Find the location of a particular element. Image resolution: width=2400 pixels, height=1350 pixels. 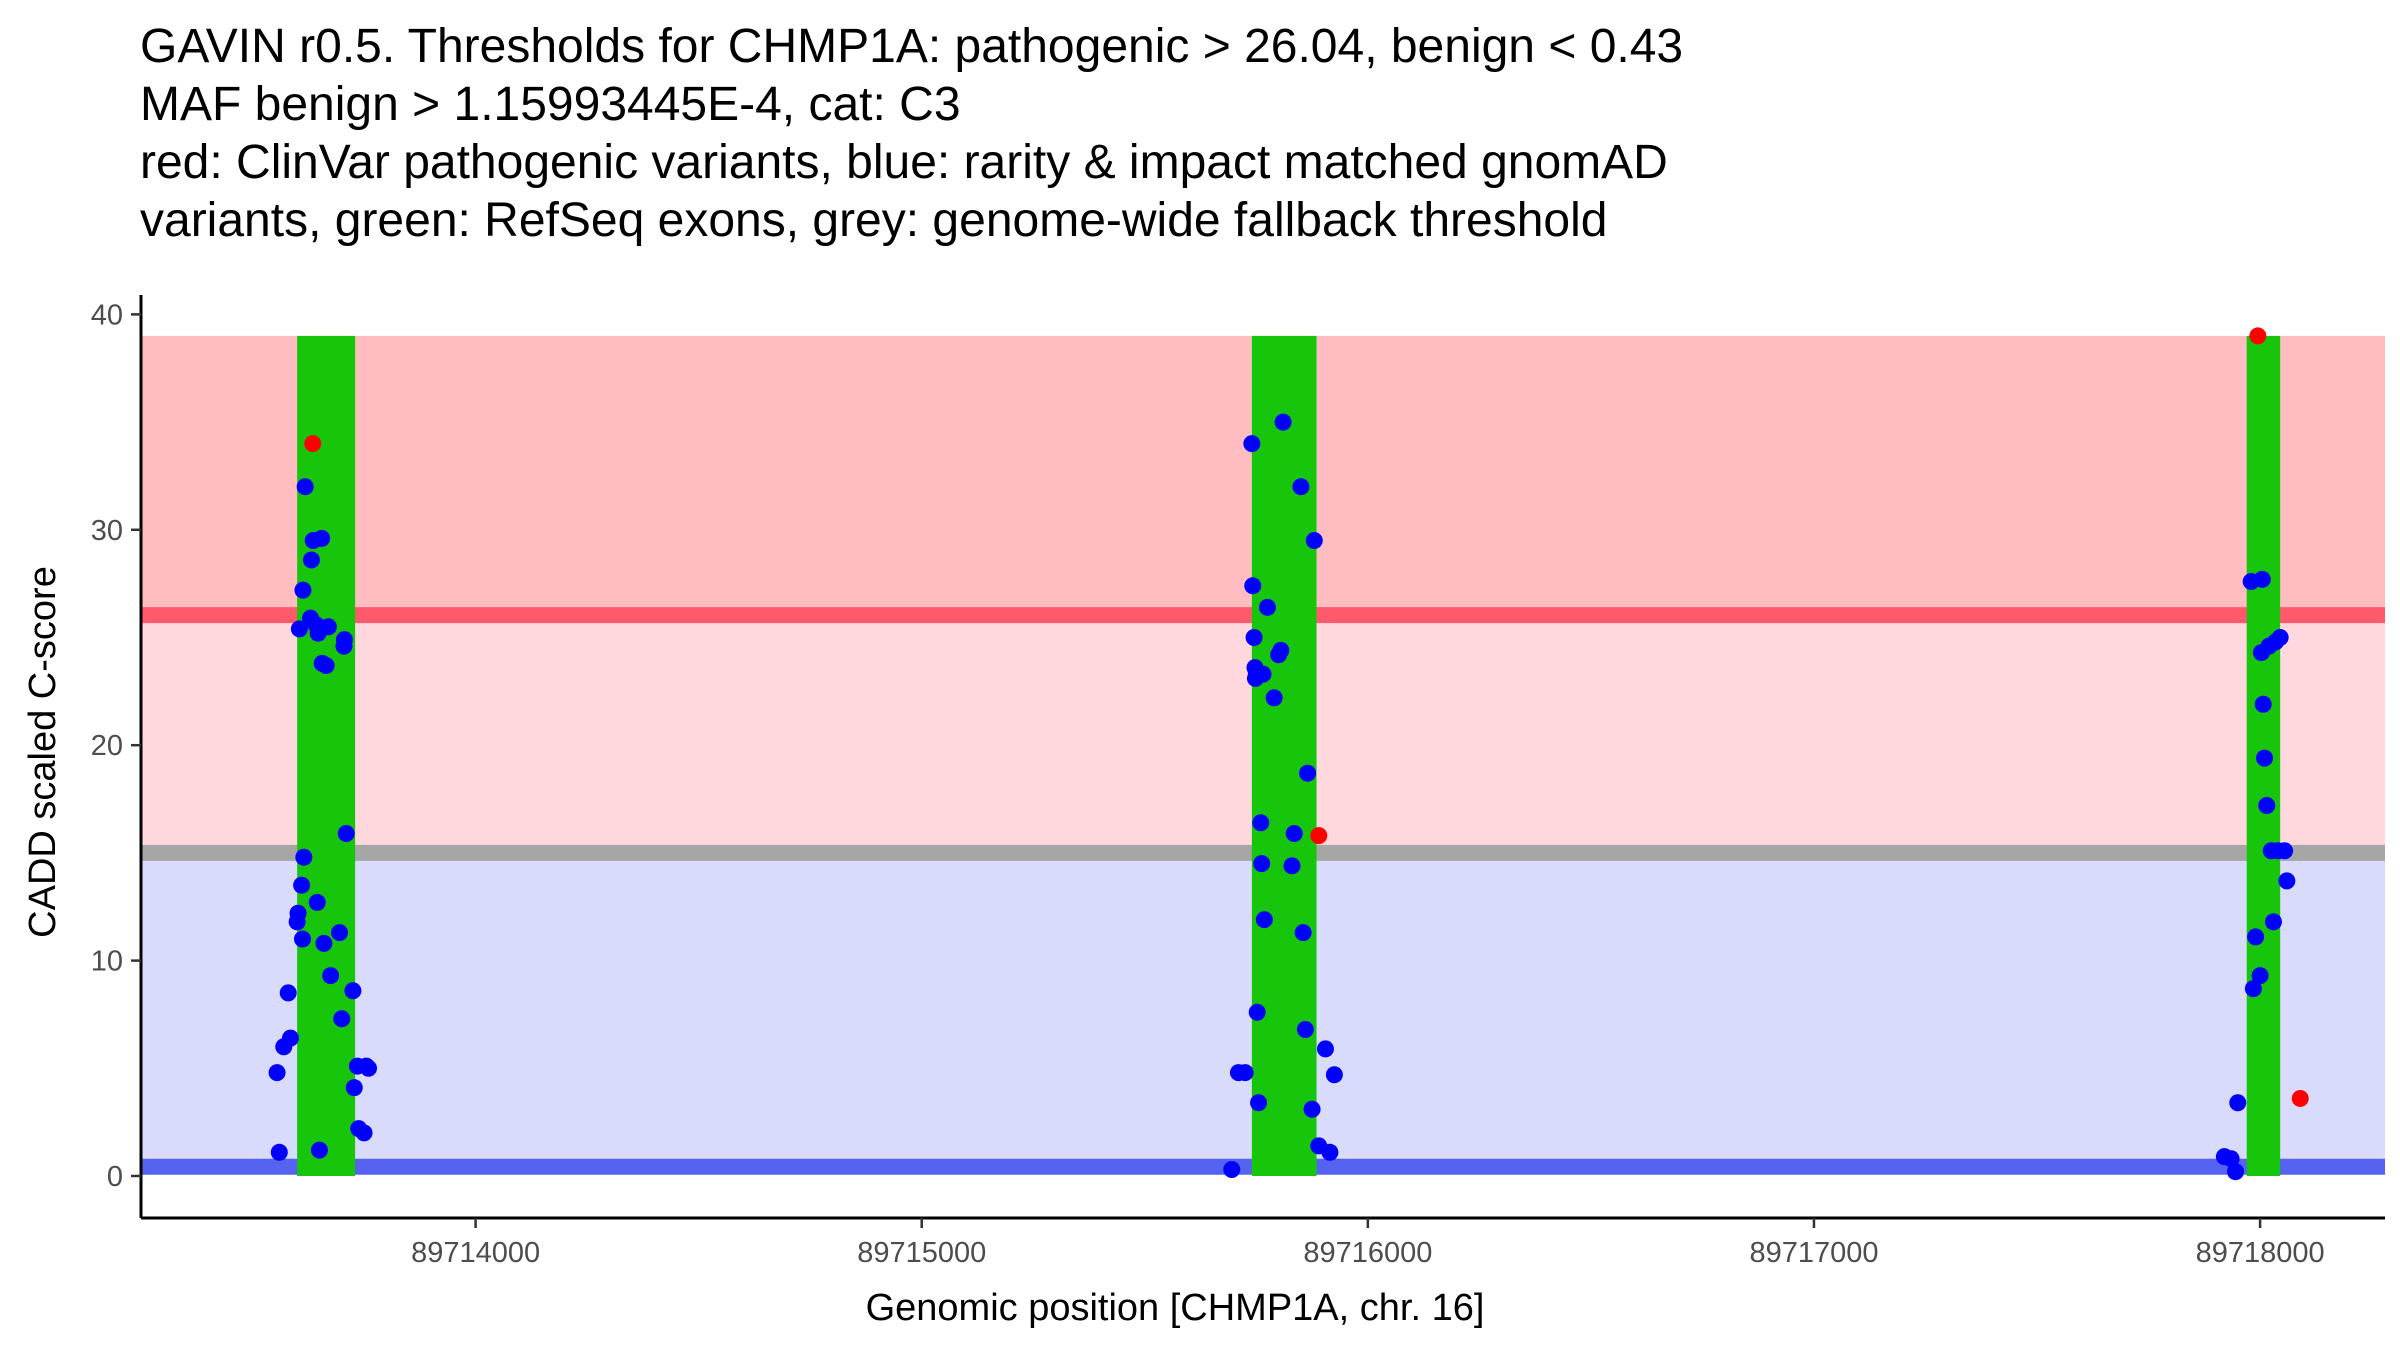

x-axis-label: Genomic position [CHMP1A, chr. 16] is located at coordinates (1175, 1308).